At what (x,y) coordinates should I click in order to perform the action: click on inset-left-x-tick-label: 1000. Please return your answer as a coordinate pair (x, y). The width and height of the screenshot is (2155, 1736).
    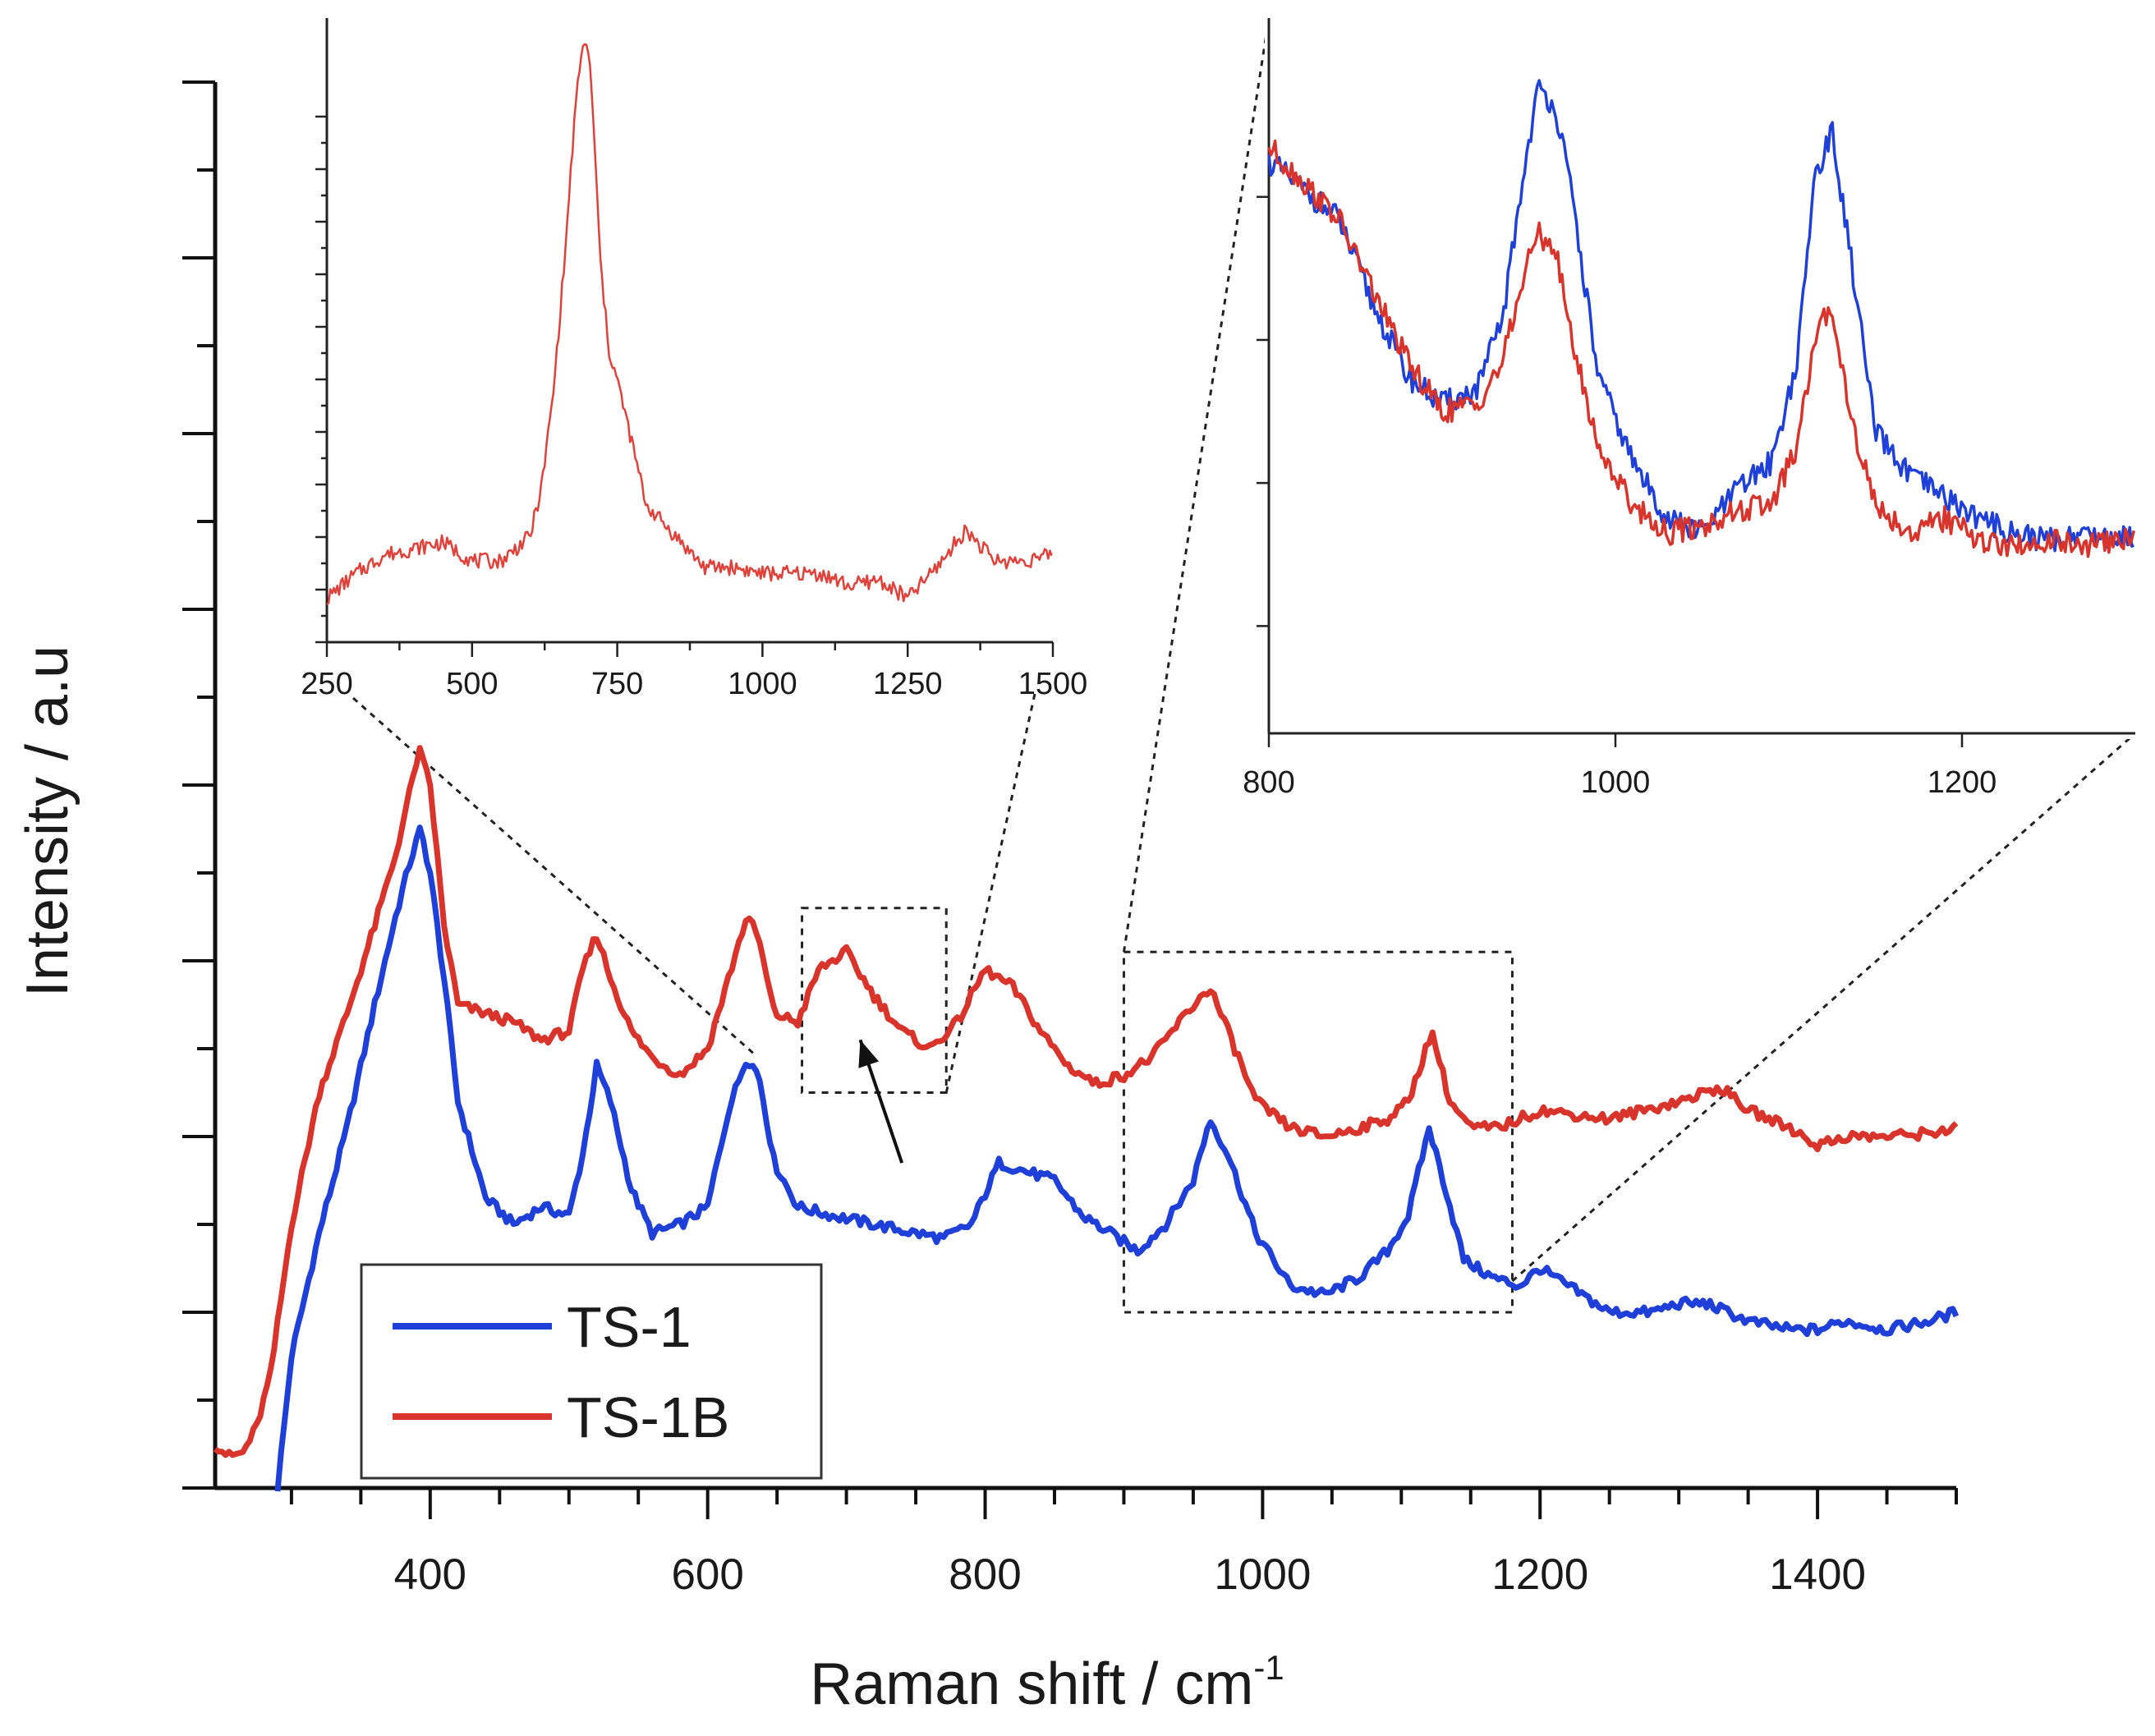
    Looking at the image, I should click on (763, 684).